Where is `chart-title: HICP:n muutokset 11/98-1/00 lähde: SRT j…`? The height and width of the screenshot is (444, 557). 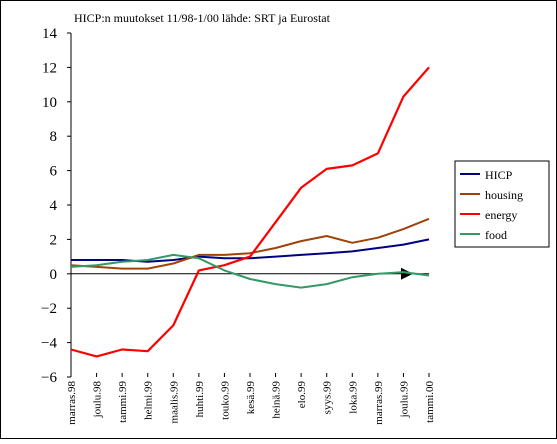
chart-title: HICP:n muutokset 11/98-1/00 lähde: SRT j… is located at coordinates (202, 18).